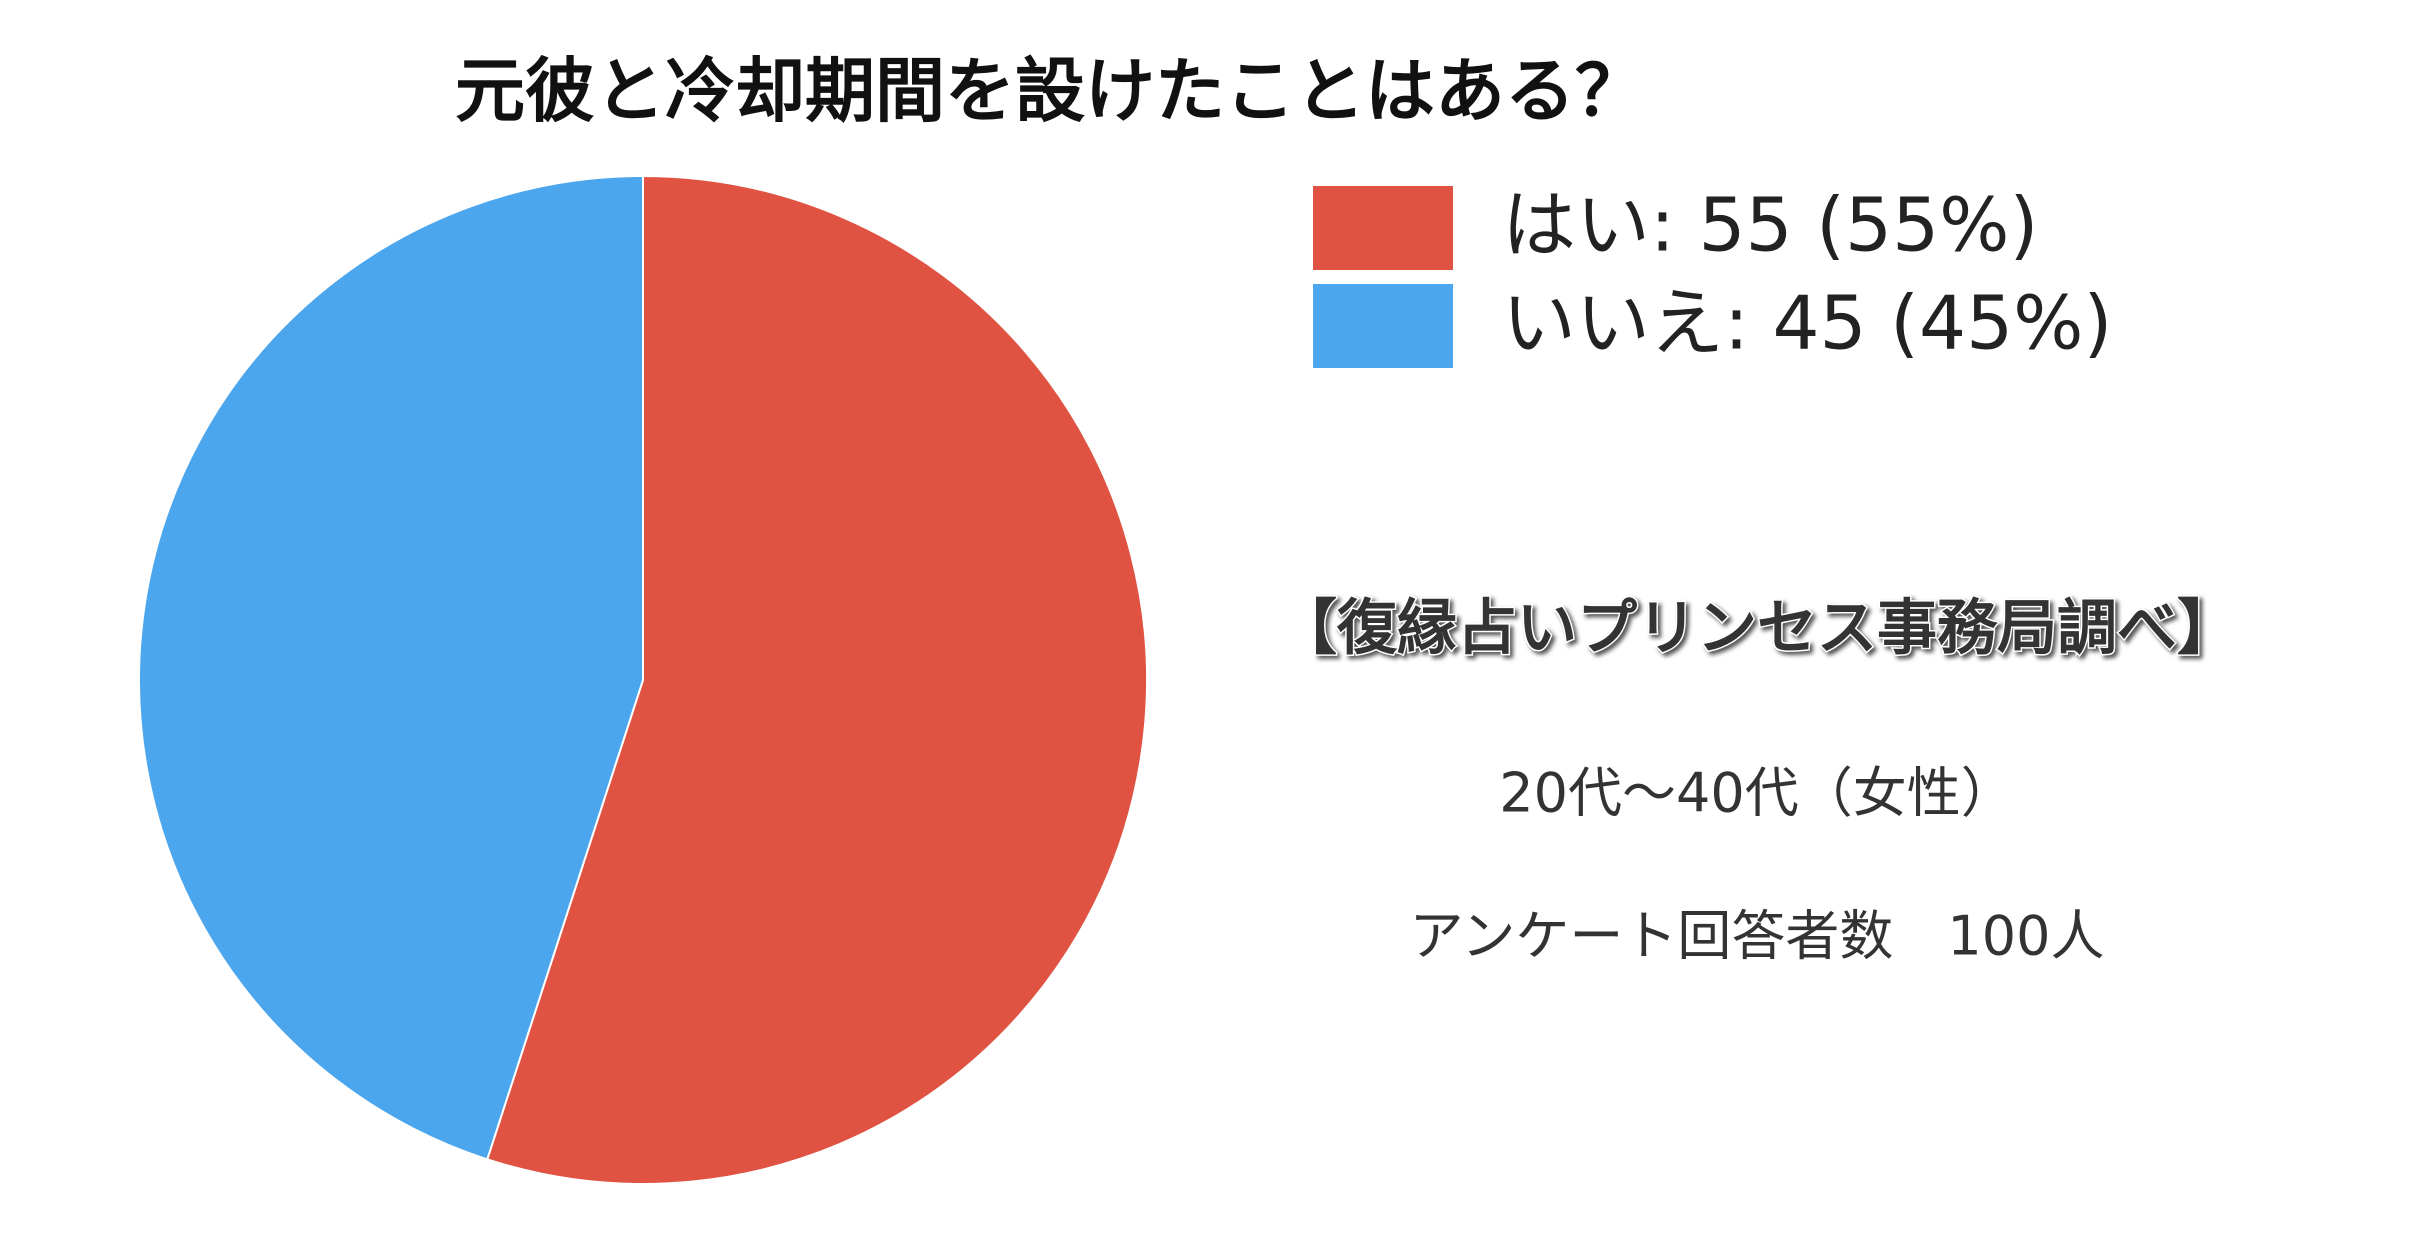  I want to click on note: 20代〜40代（女性）, so click(1756, 793).